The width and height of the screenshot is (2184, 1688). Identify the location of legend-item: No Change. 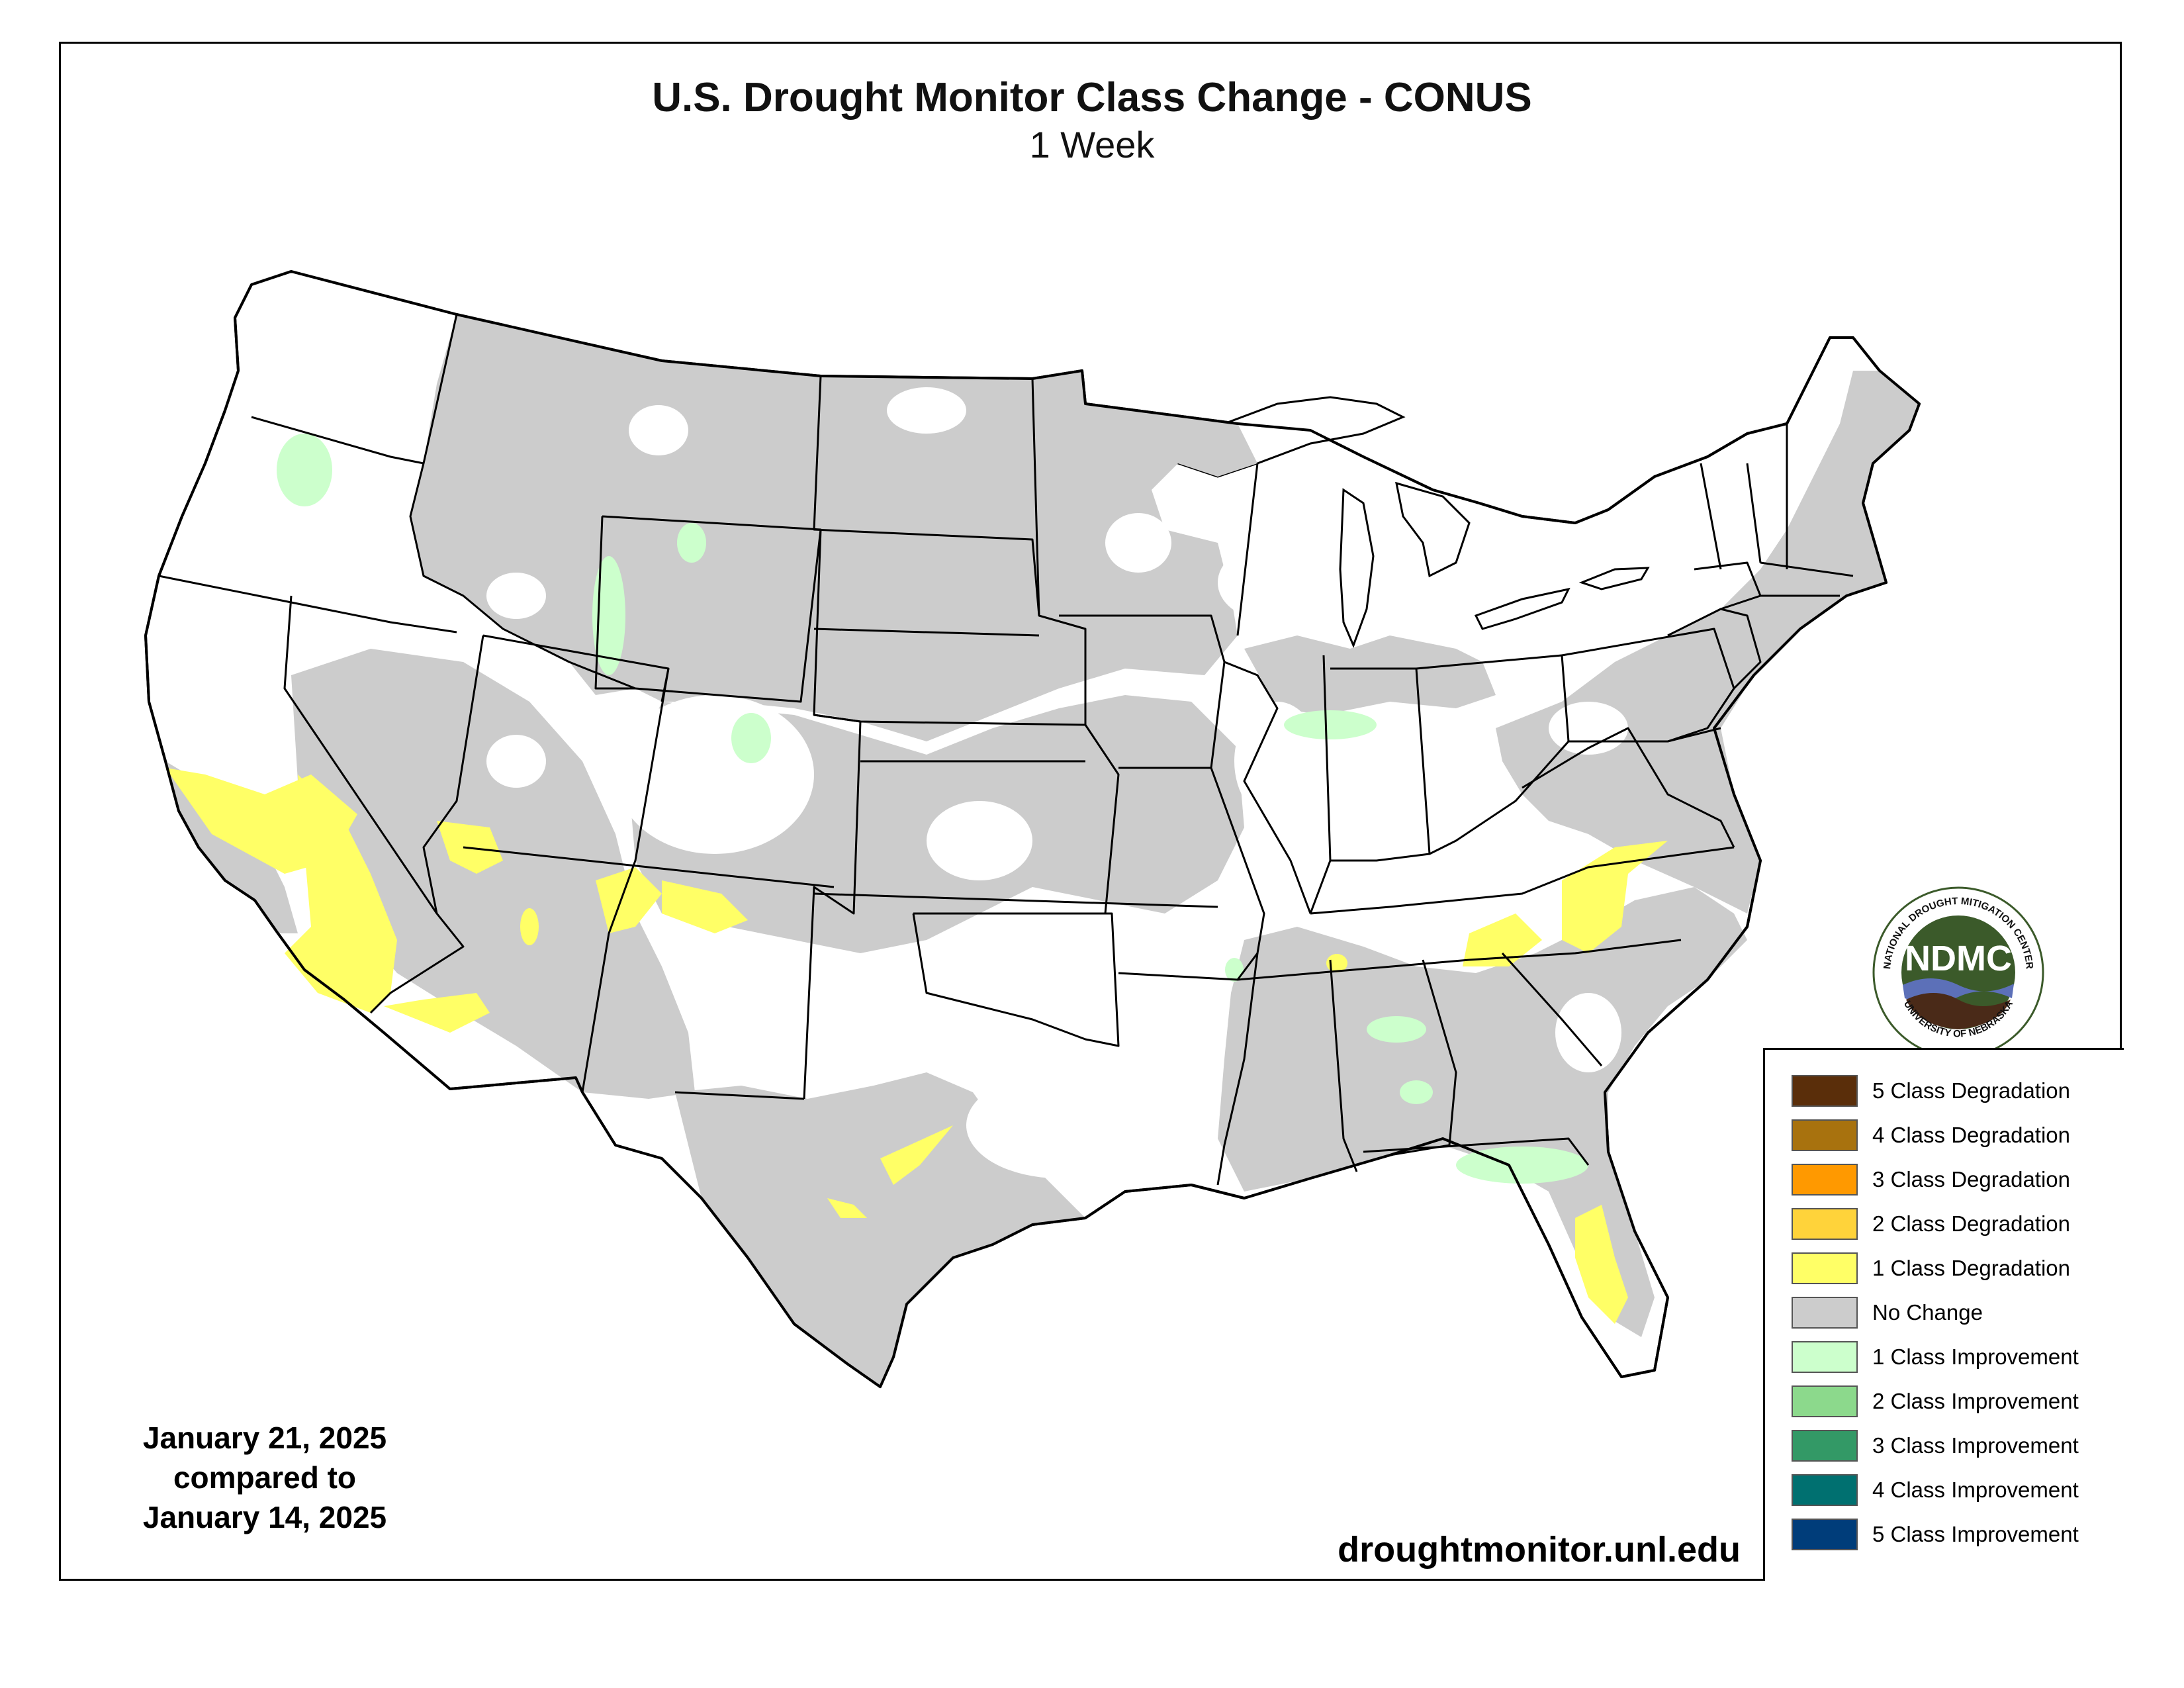
(1888, 1313).